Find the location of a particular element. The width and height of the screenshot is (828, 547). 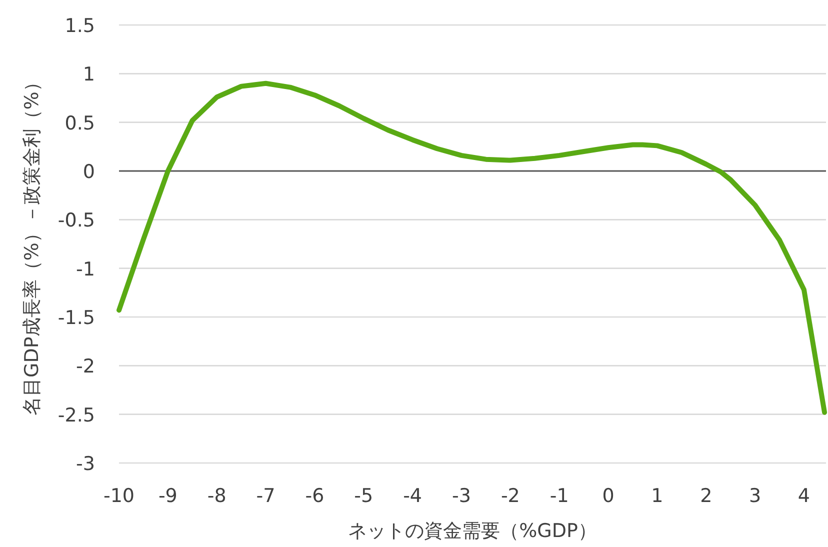

y-tick-label: -2 is located at coordinates (85, 367).